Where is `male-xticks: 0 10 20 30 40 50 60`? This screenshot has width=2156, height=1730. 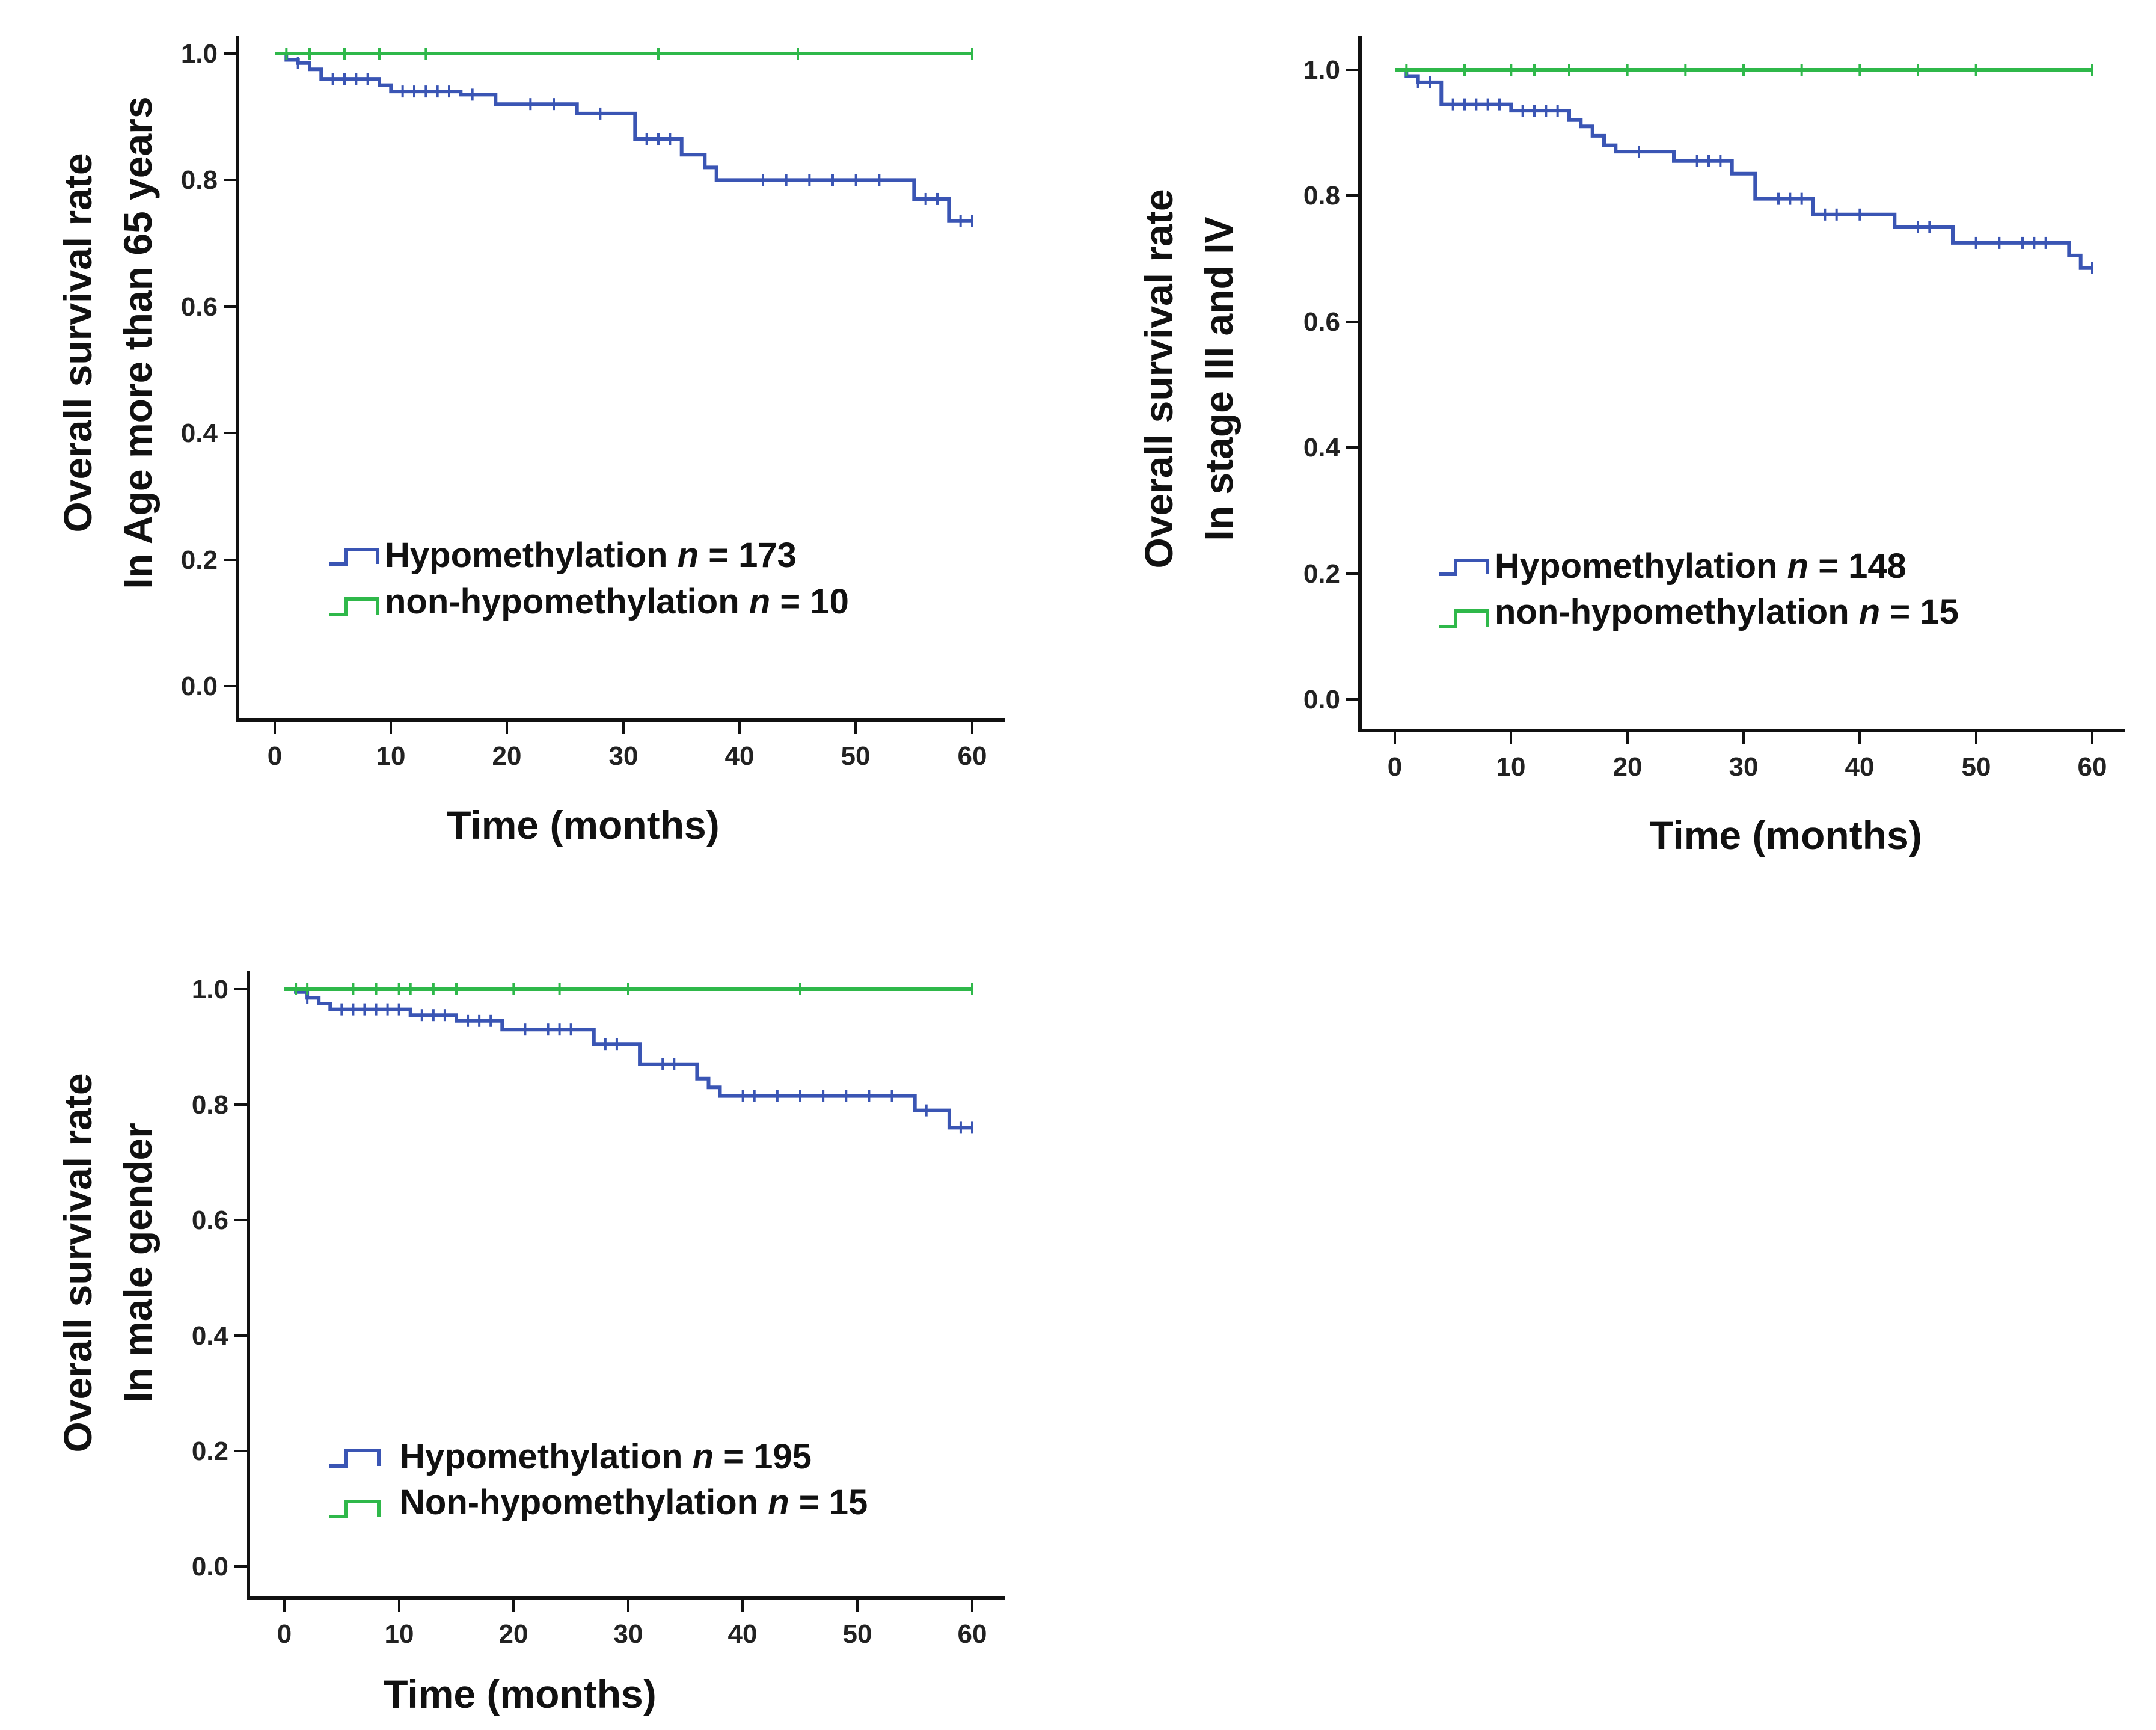
male-xticks: 0 10 20 30 40 50 60 is located at coordinates (632, 1624).